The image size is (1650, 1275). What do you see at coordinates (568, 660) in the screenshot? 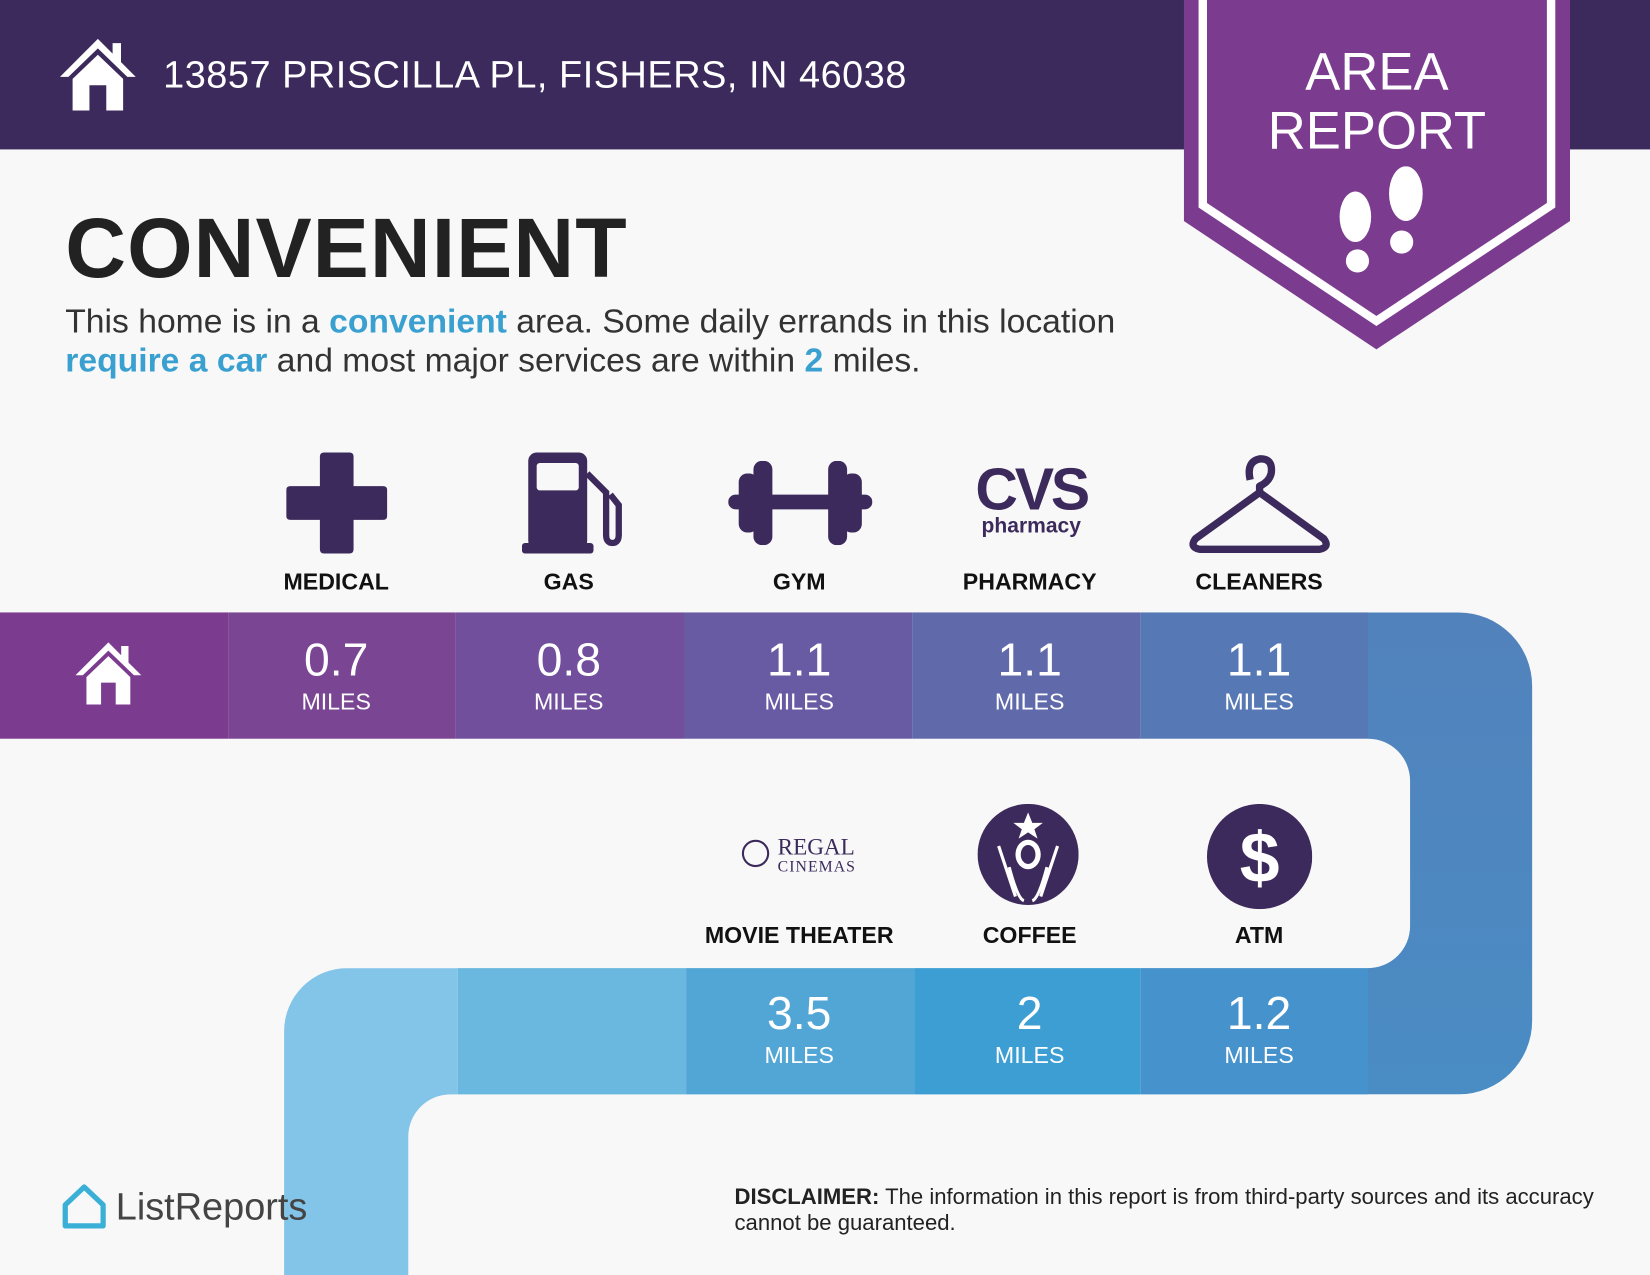
I see `distance-value: 0.8` at bounding box center [568, 660].